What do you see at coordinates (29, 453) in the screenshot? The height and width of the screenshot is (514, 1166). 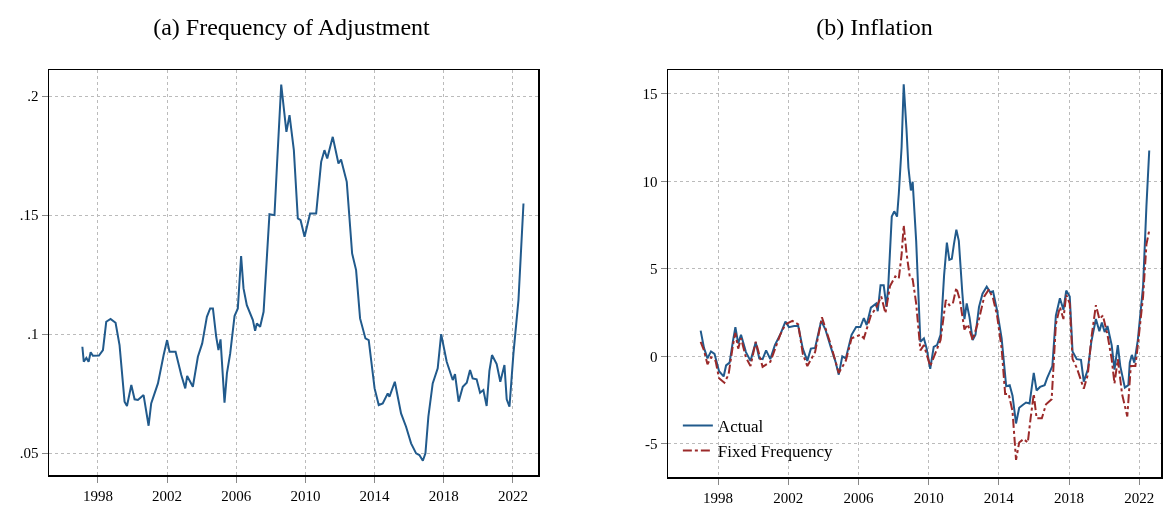 I see `y-tick-label: .05` at bounding box center [29, 453].